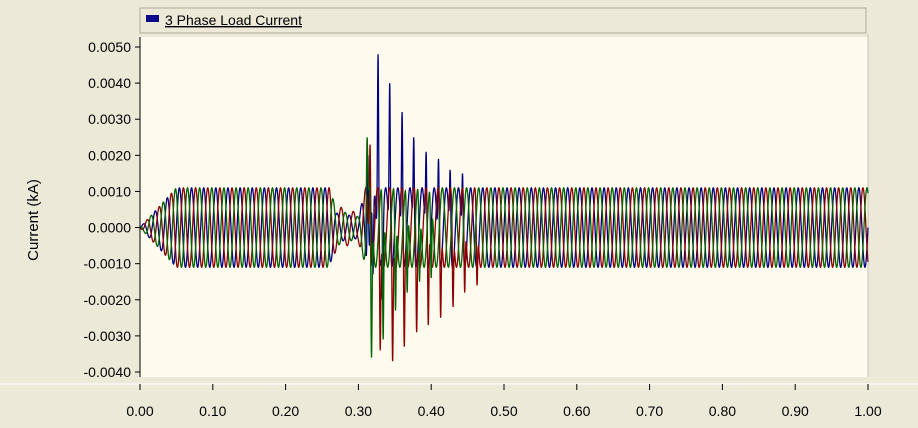 This screenshot has height=428, width=918. Describe the element at coordinates (503, 411) in the screenshot. I see `x-tick-label: 0.50` at that location.